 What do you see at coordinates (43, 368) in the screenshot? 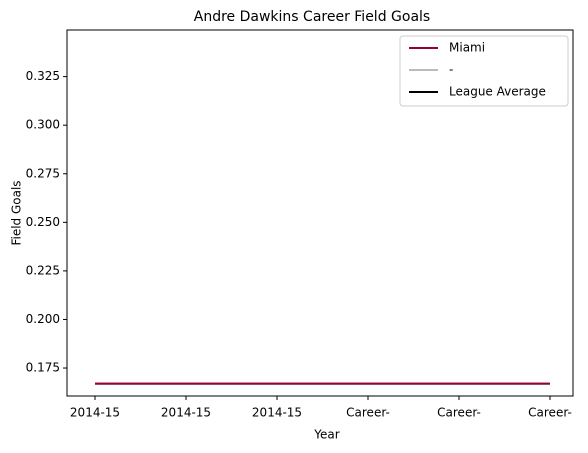
I see `y-tick-label: 0.175` at bounding box center [43, 368].